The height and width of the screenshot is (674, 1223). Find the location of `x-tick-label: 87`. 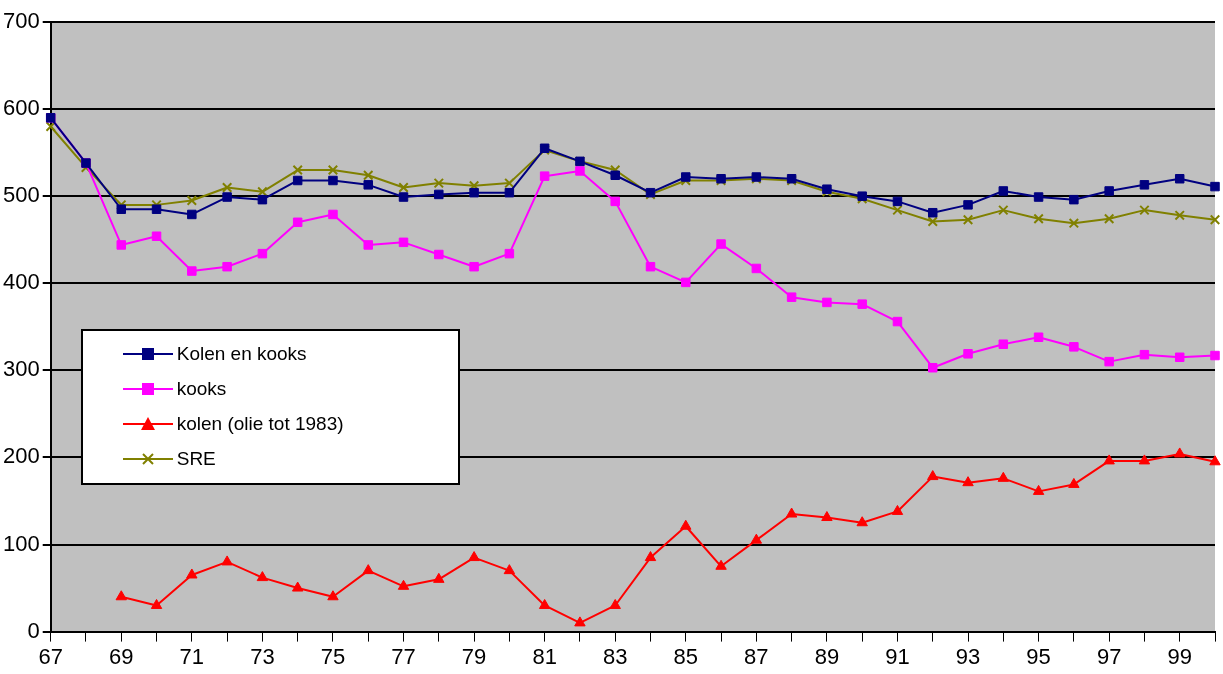

x-tick-label: 87 is located at coordinates (756, 656).